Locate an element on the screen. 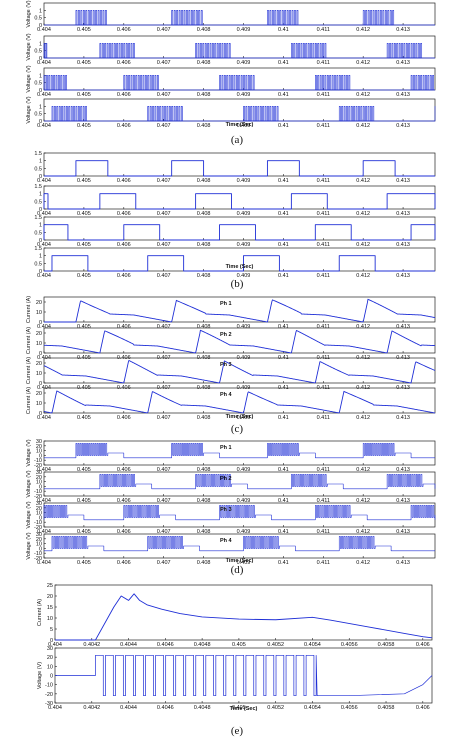 The image size is (474, 738). chart-5-plot-0-ytick-label: -30 is located at coordinates (49, 704).